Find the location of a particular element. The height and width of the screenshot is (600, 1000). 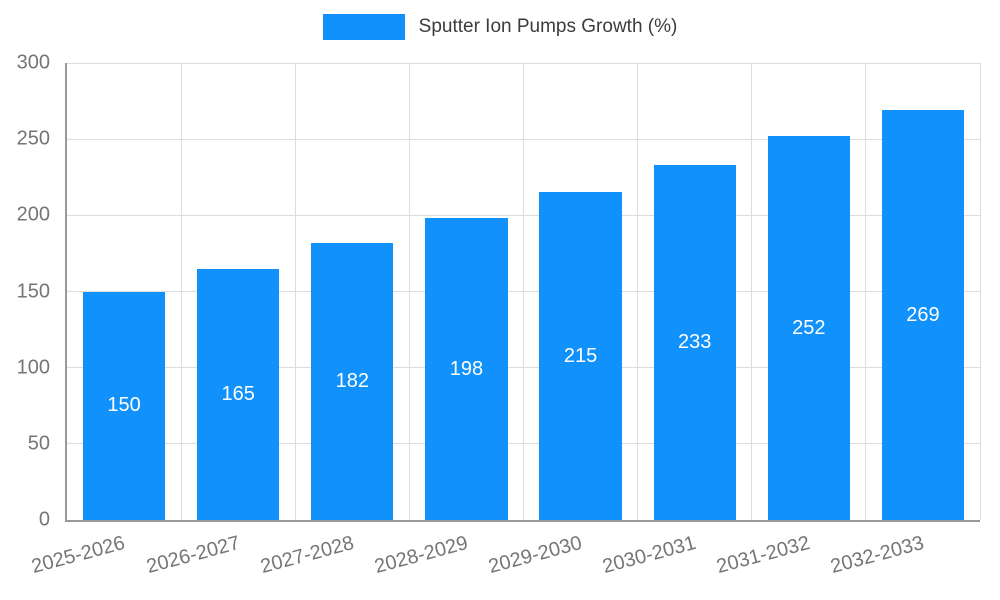

bar-value-label: 165 is located at coordinates (238, 393).